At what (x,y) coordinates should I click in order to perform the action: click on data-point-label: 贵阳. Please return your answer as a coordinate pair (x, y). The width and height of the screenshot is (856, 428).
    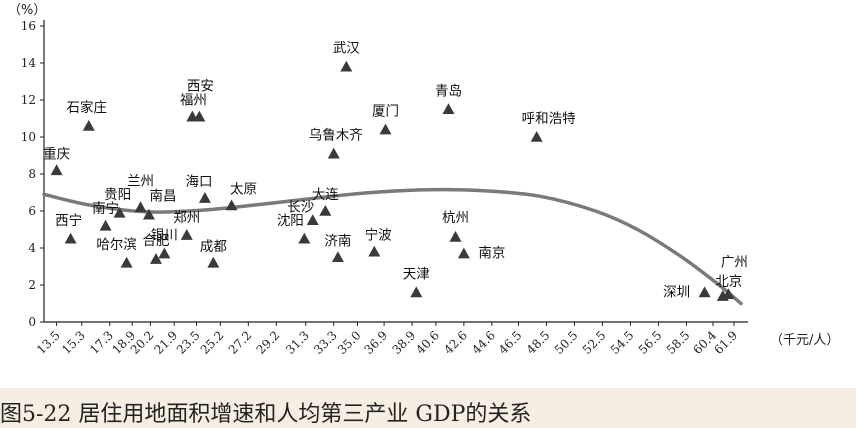
    Looking at the image, I should click on (117, 195).